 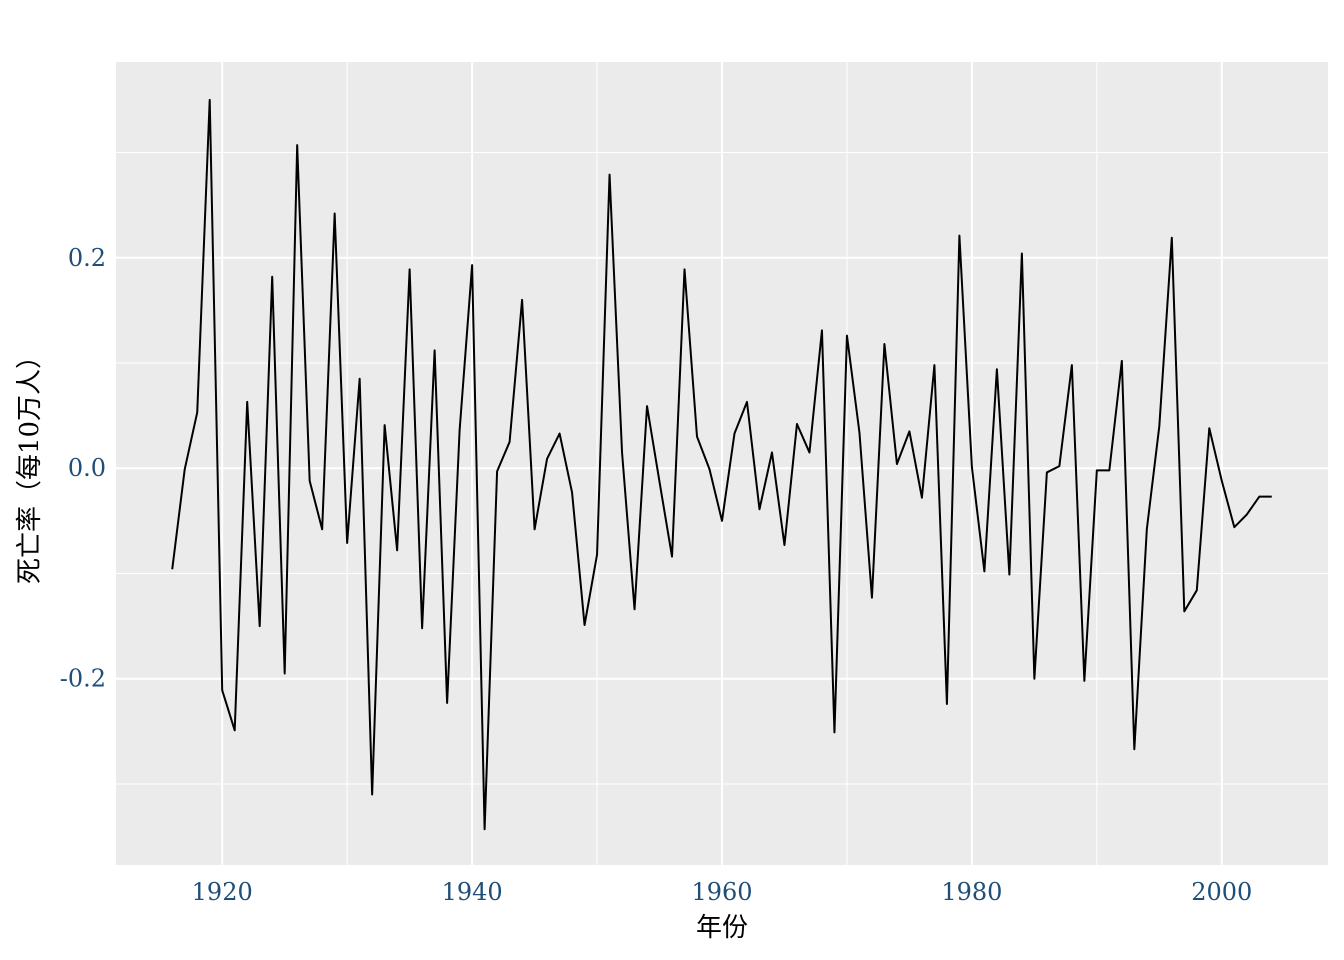 I want to click on y-tick-label: -0.2, so click(x=83, y=679).